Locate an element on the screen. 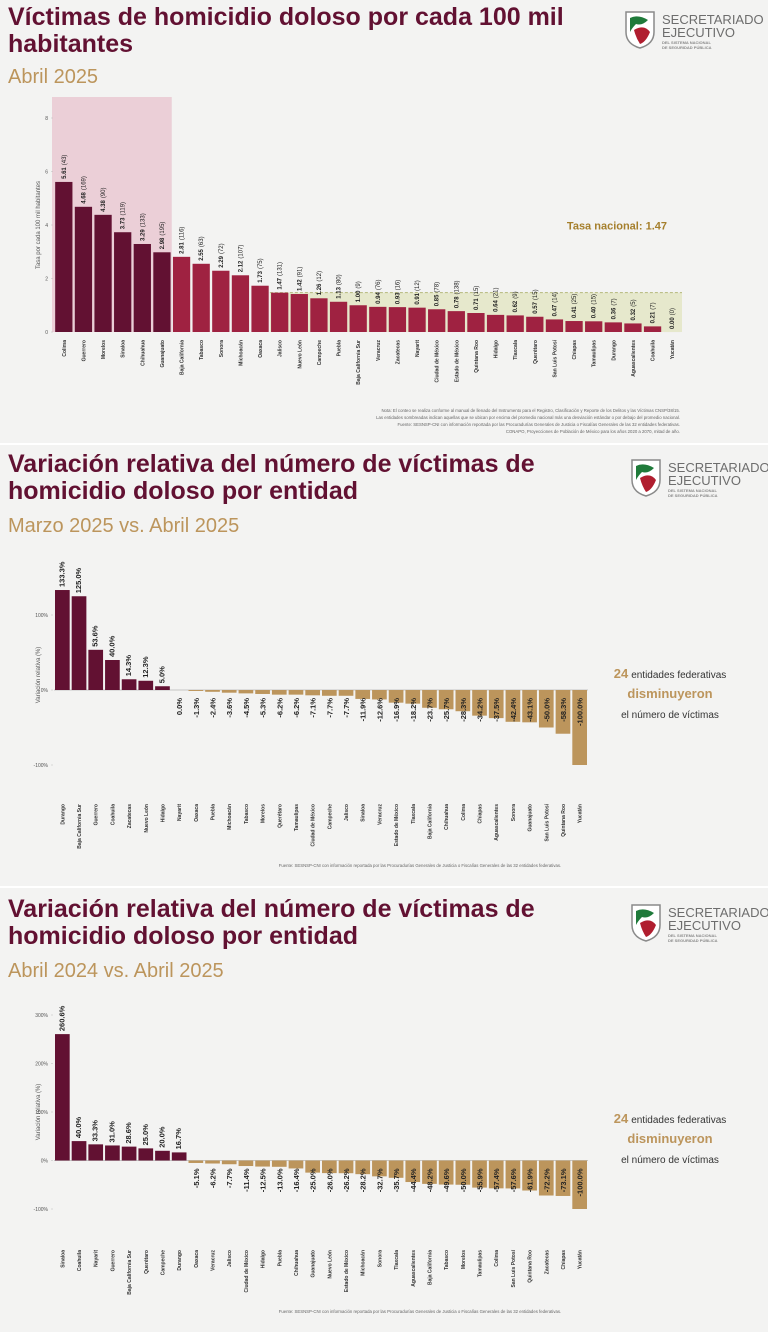 This screenshot has height=1332, width=768. value-label-rate: 0.40 is located at coordinates (595, 312).